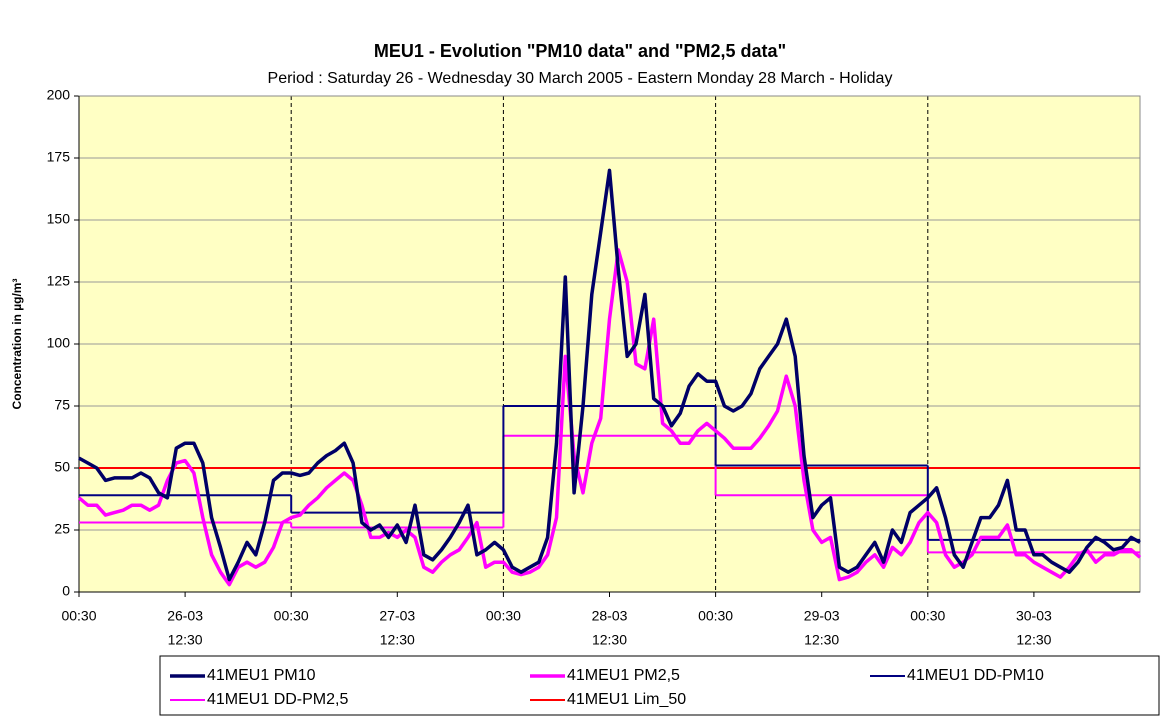 The height and width of the screenshot is (716, 1160). Describe the element at coordinates (659, 685) in the screenshot. I see `legend-box` at that location.